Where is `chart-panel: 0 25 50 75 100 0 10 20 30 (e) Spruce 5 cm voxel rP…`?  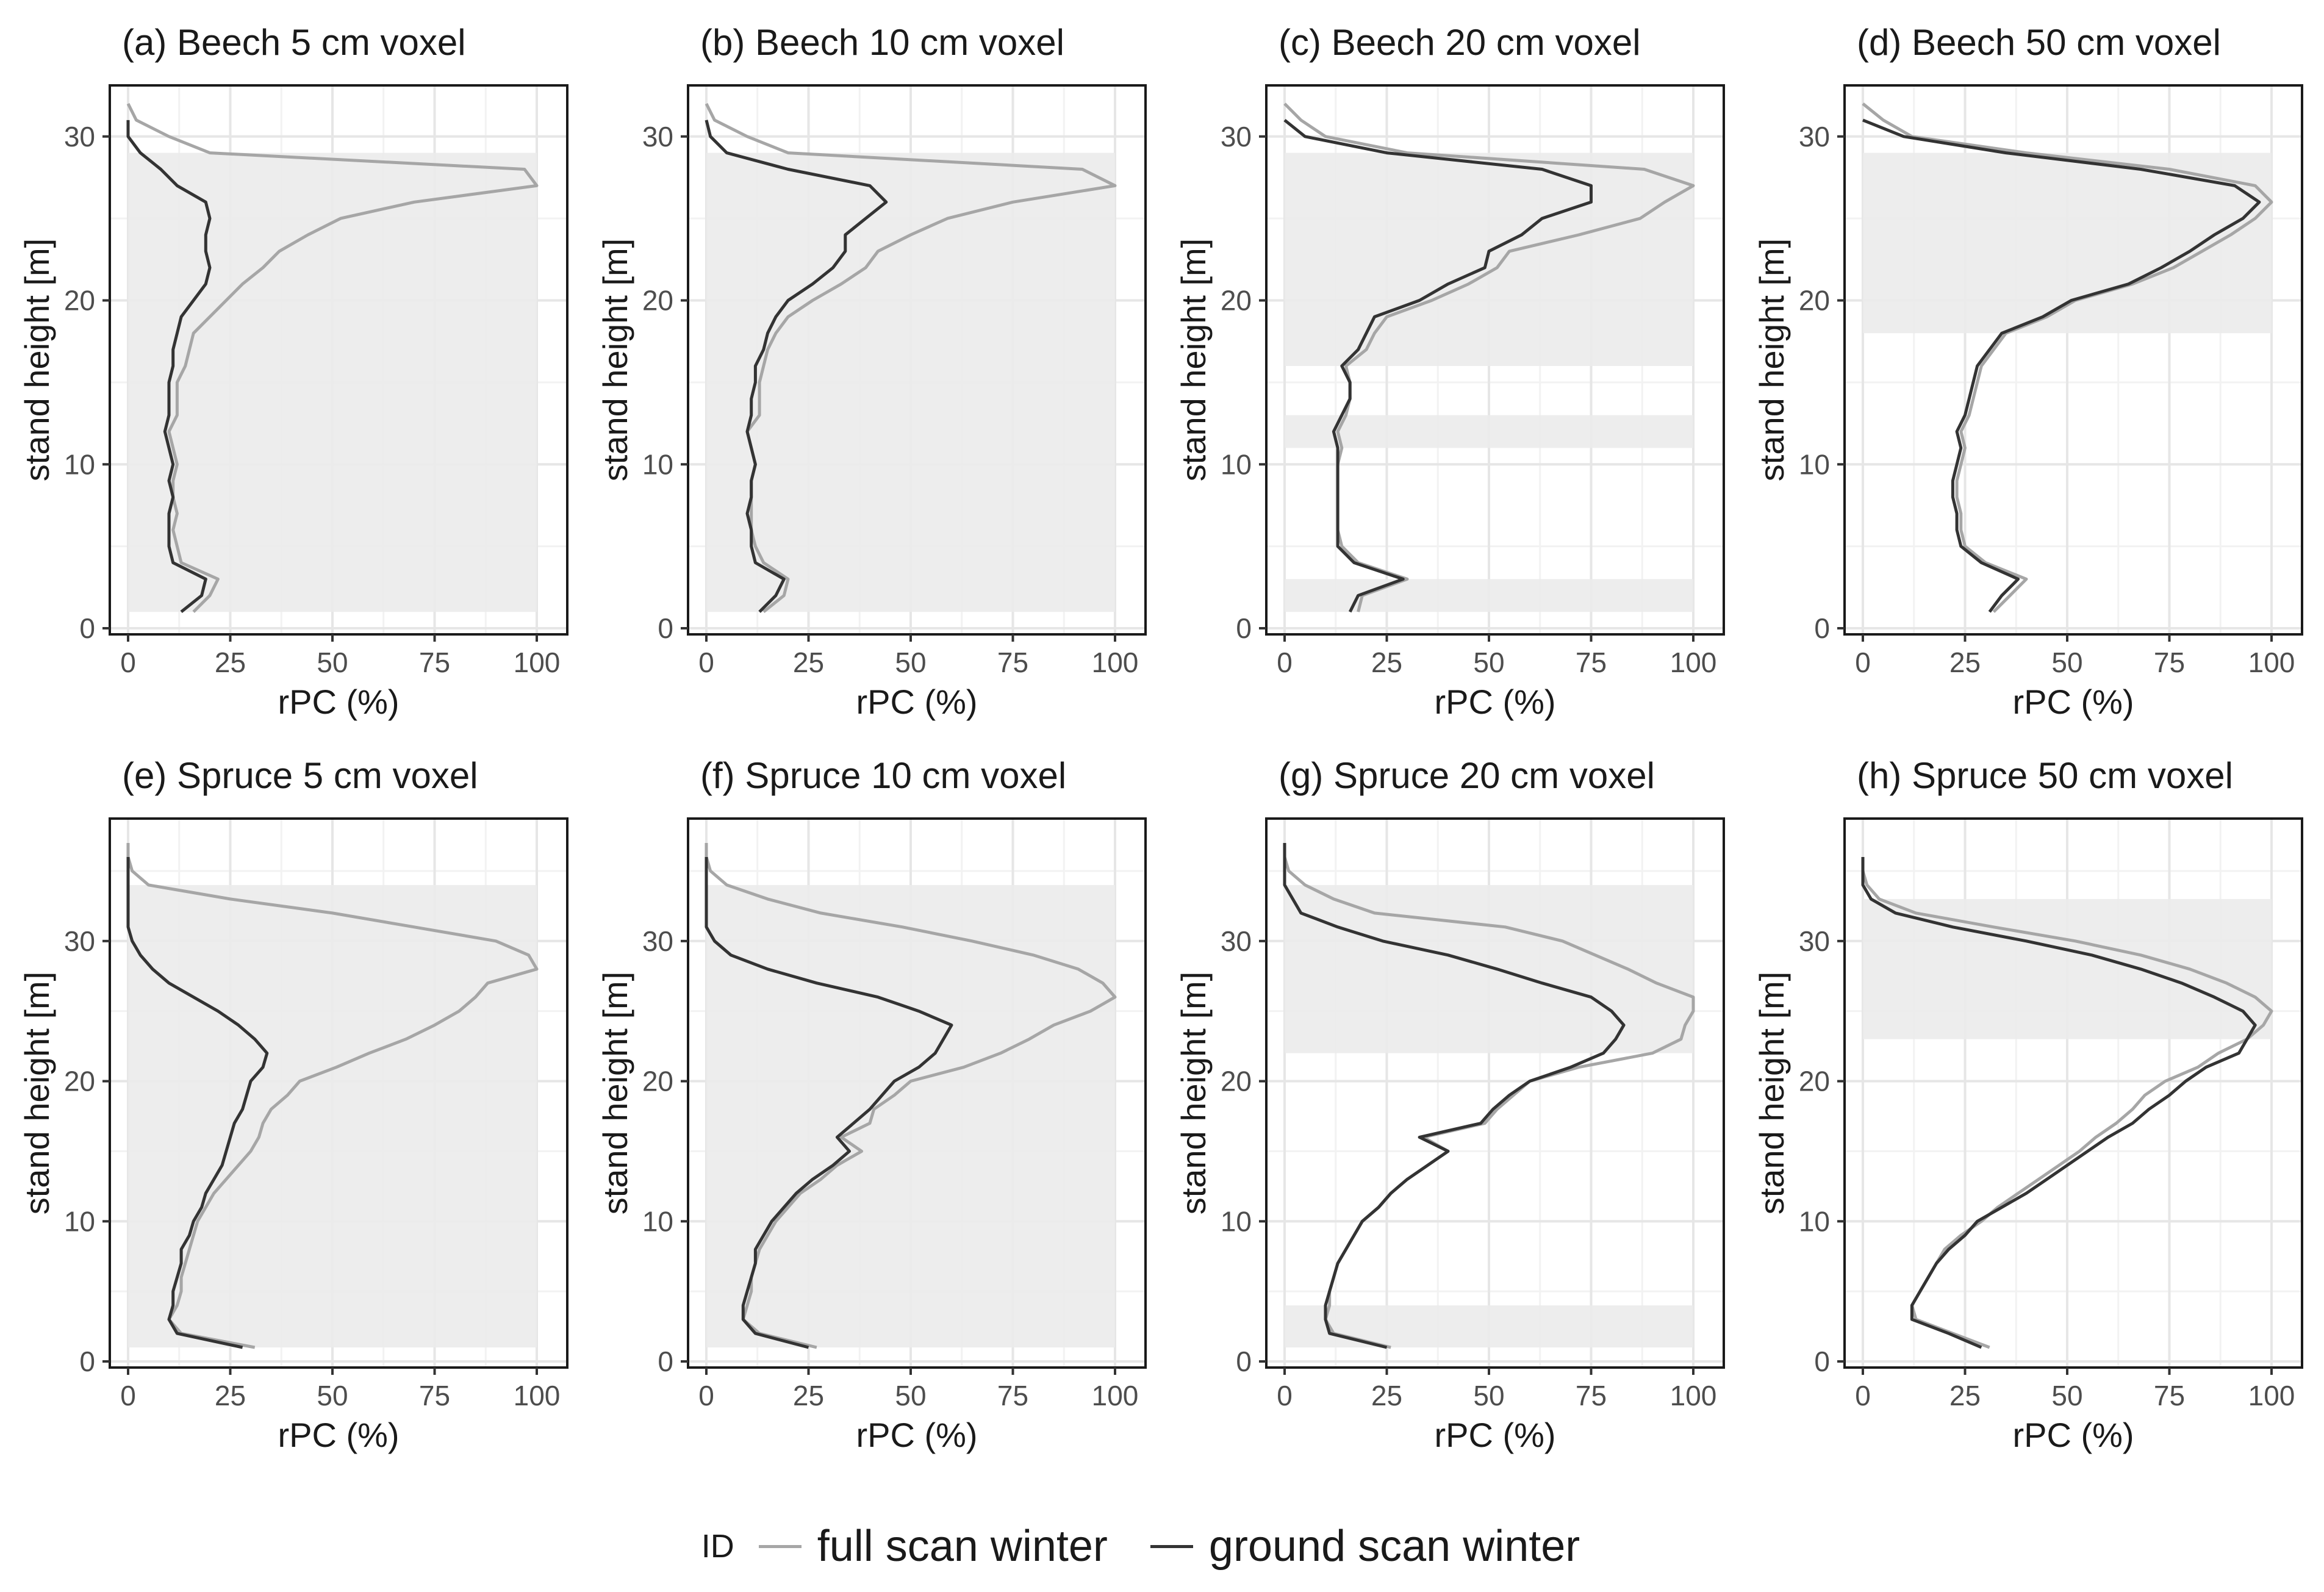
chart-panel: 0 25 50 75 100 0 10 20 30 (e) Spruce 5 cm voxel rP… is located at coordinates (290, 1105).